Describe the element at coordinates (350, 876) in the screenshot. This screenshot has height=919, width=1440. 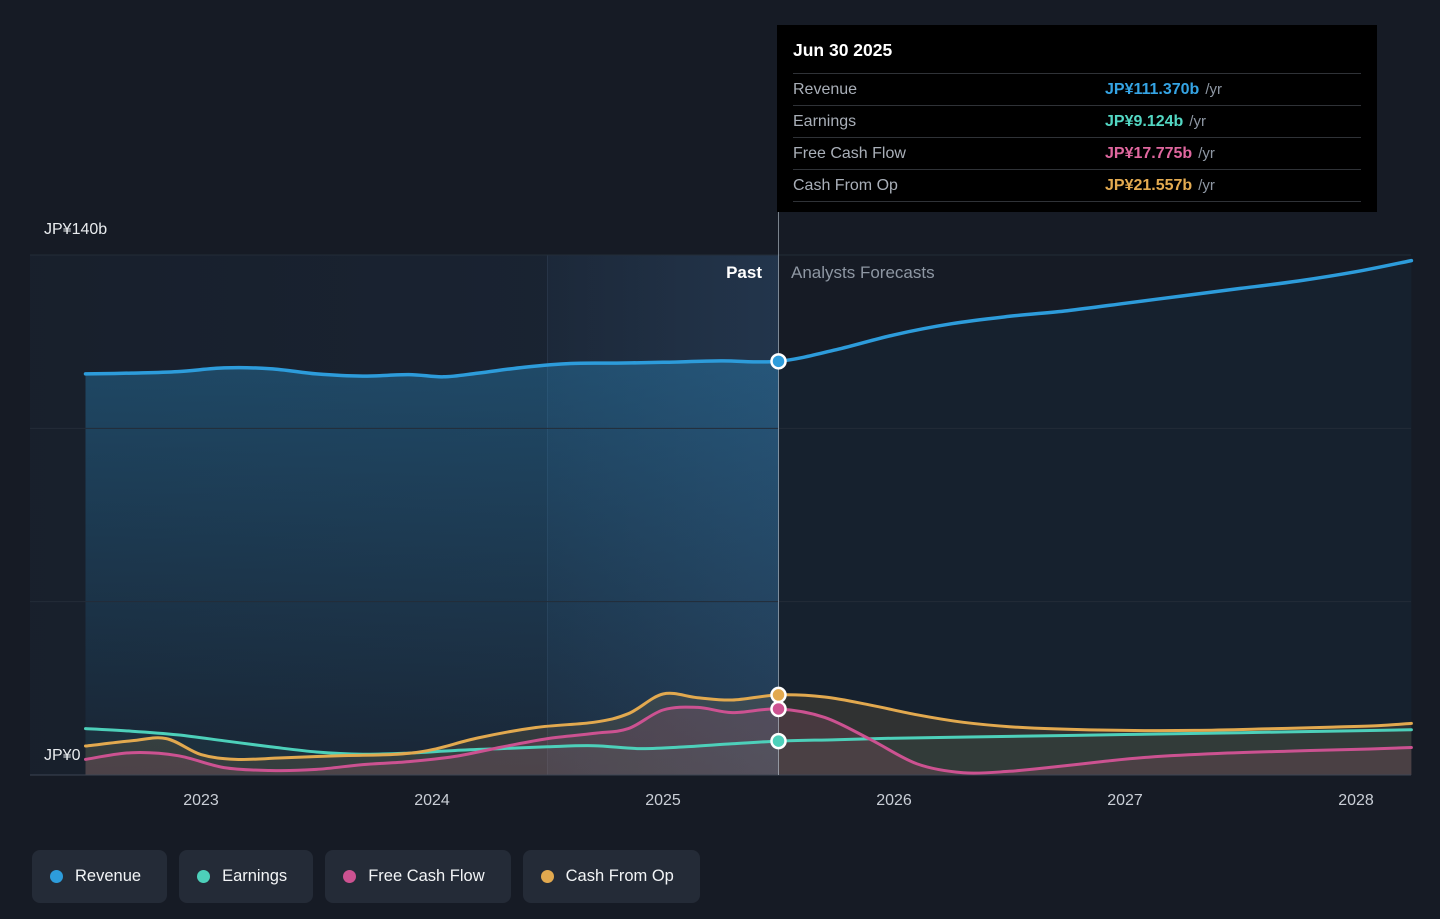
I see `free-cash-flow-legend-dot-icon` at that location.